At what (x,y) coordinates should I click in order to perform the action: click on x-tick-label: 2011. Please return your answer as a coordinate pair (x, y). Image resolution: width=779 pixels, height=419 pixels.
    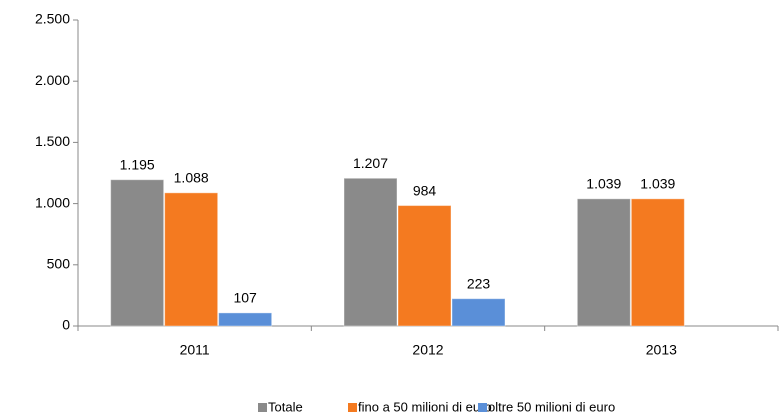
    Looking at the image, I should click on (195, 350).